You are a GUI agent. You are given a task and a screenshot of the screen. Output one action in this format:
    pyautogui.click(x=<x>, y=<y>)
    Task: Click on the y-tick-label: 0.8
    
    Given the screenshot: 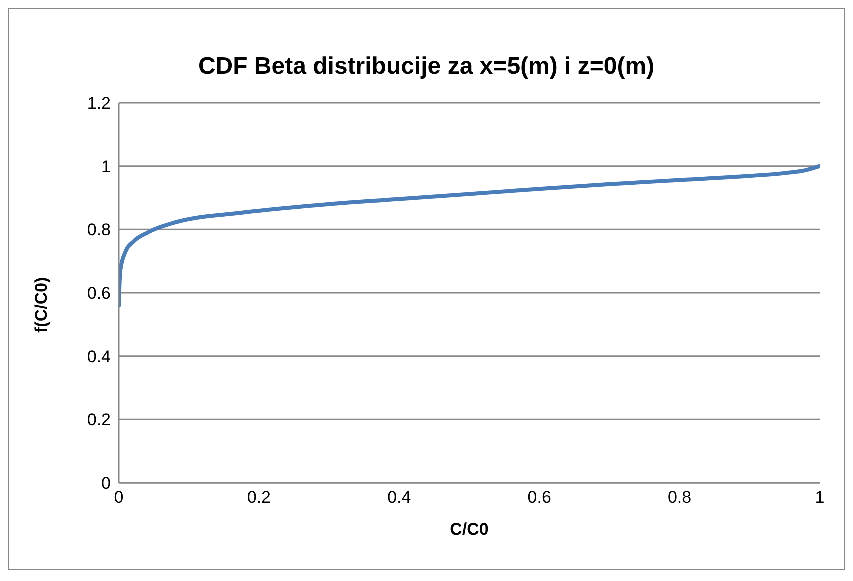 What is the action you would take?
    pyautogui.click(x=99, y=230)
    